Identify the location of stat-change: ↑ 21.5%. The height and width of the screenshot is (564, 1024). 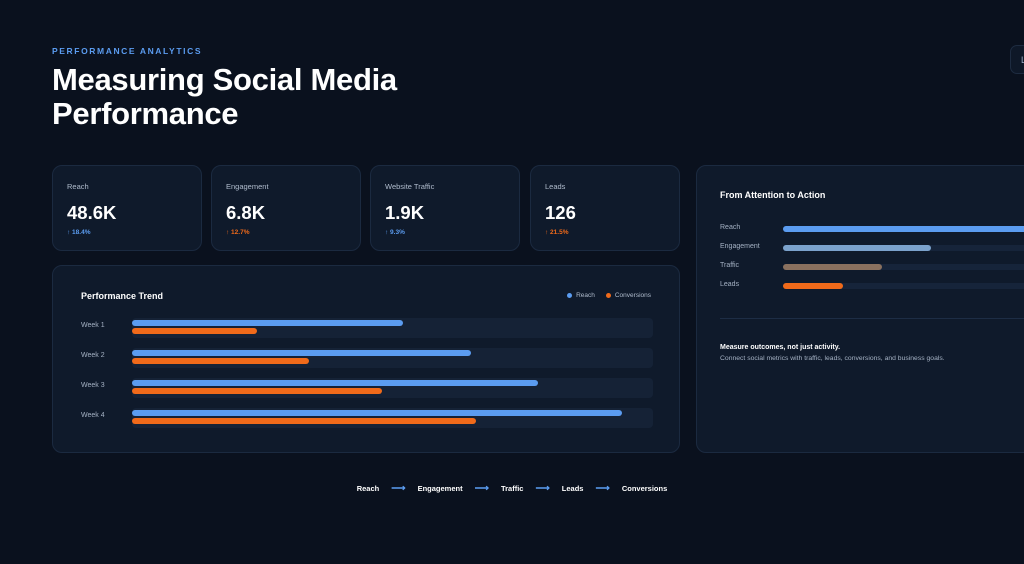
(557, 232).